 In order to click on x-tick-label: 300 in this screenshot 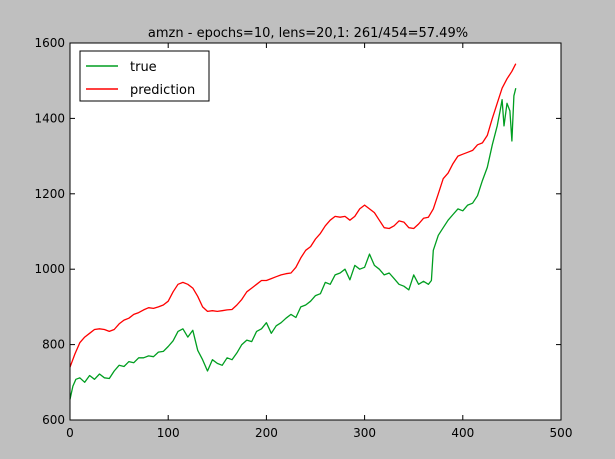, I will do `click(364, 433)`.